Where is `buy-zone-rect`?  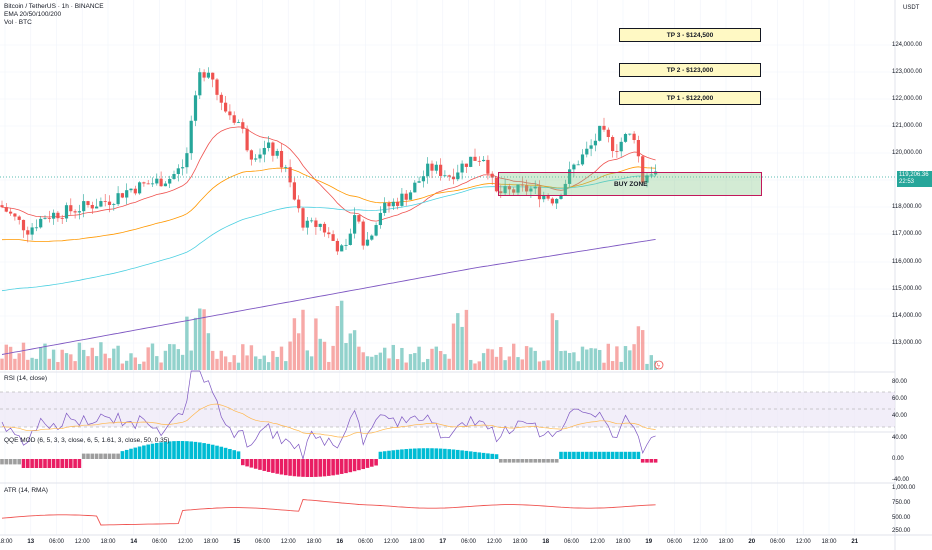
buy-zone-rect is located at coordinates (630, 184).